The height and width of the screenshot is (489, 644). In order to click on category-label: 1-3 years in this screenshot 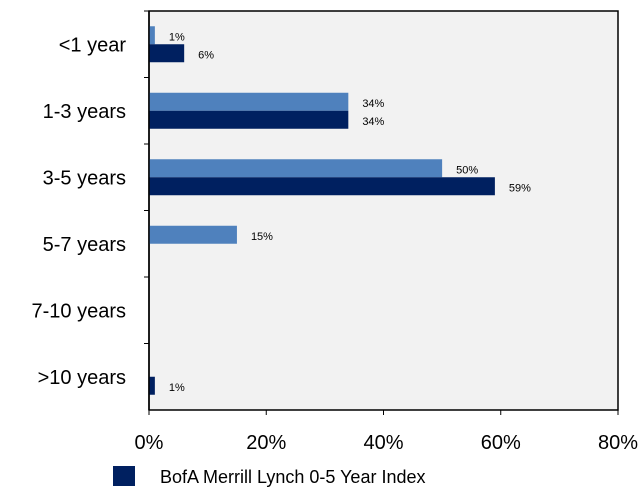, I will do `click(84, 112)`.